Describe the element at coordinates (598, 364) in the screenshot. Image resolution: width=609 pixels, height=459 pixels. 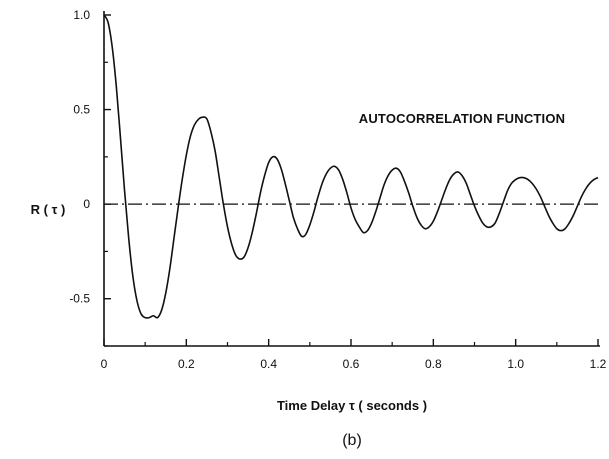
I see `x-tick-label: 1.2` at that location.